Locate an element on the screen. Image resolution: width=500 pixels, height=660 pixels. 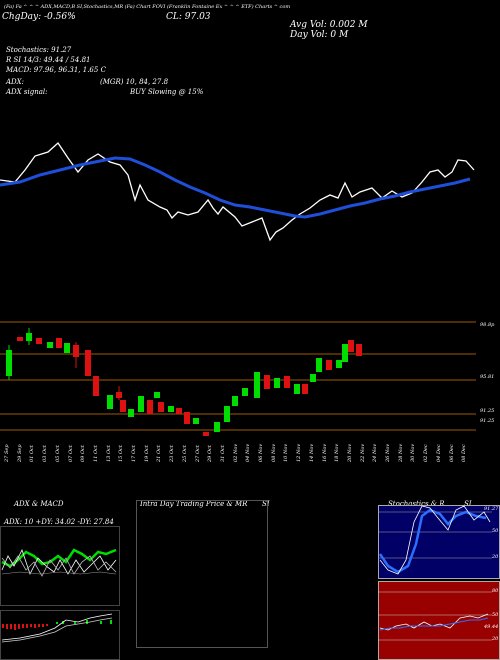
stoch-title: Stochastics & R is located at coordinates (416, 504).